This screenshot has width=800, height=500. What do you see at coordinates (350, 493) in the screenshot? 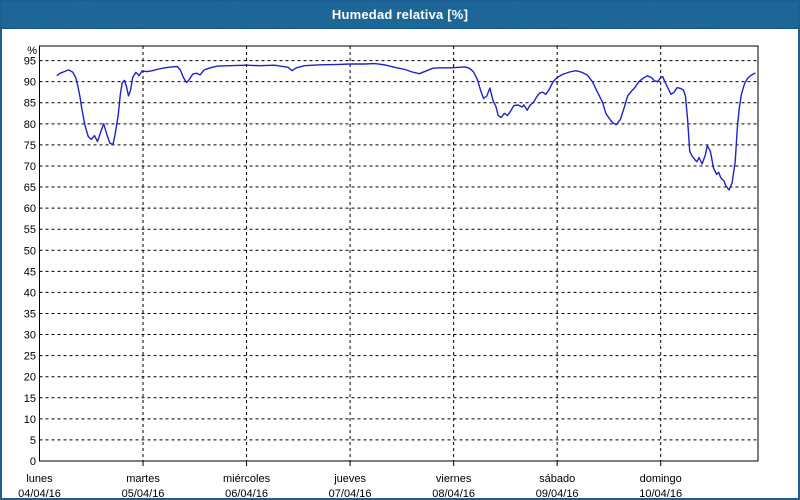
I see `x-axis-date-label: 07/04/16` at bounding box center [350, 493].